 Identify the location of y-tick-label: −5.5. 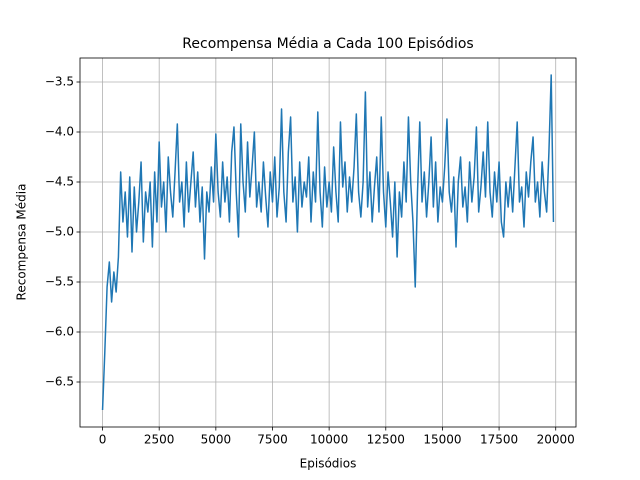
(59, 282).